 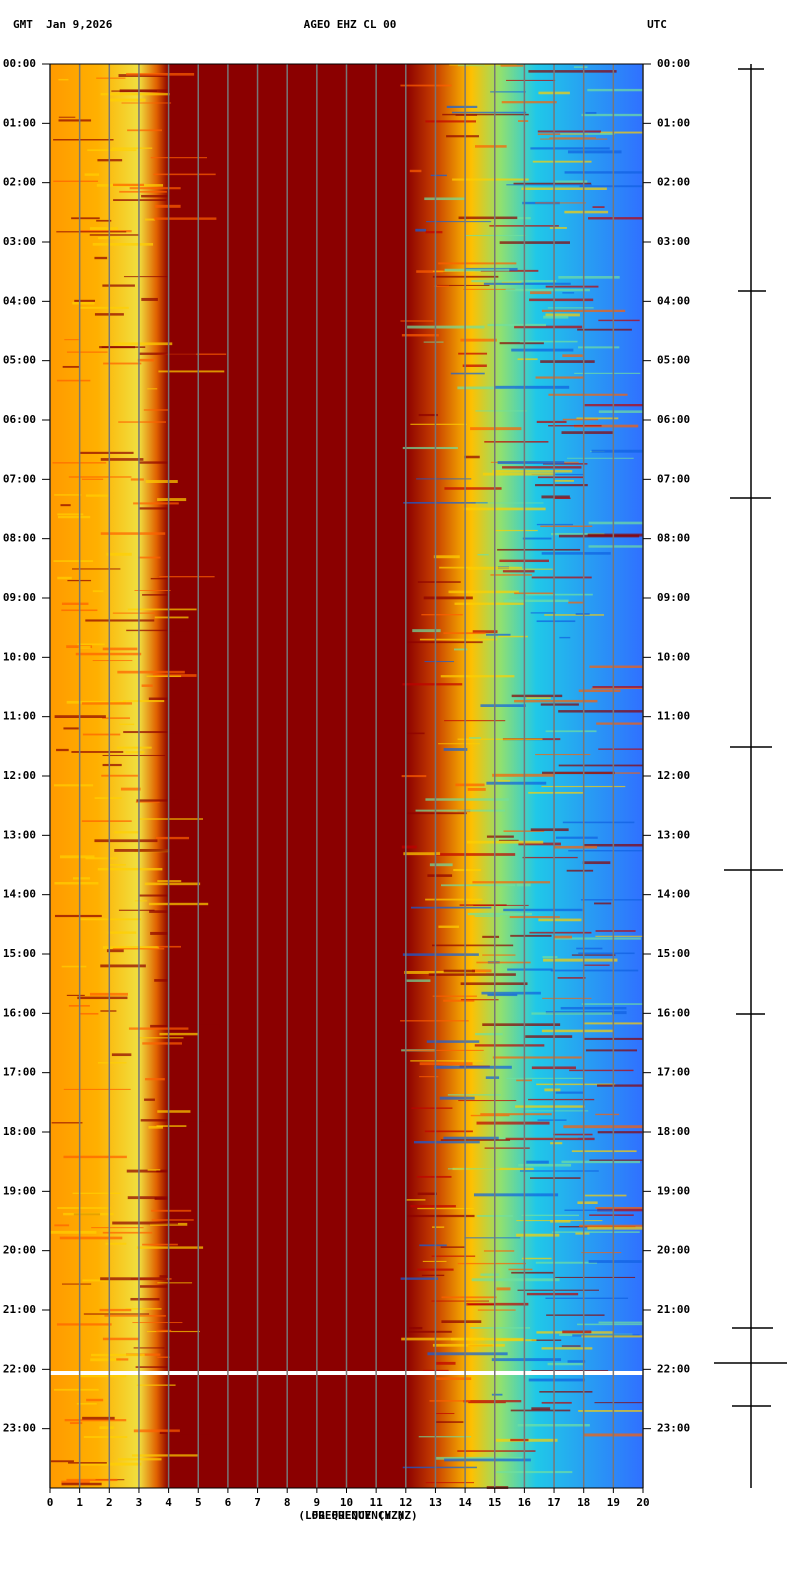 I want to click on y-tick-label: 09:00, so click(x=673, y=597).